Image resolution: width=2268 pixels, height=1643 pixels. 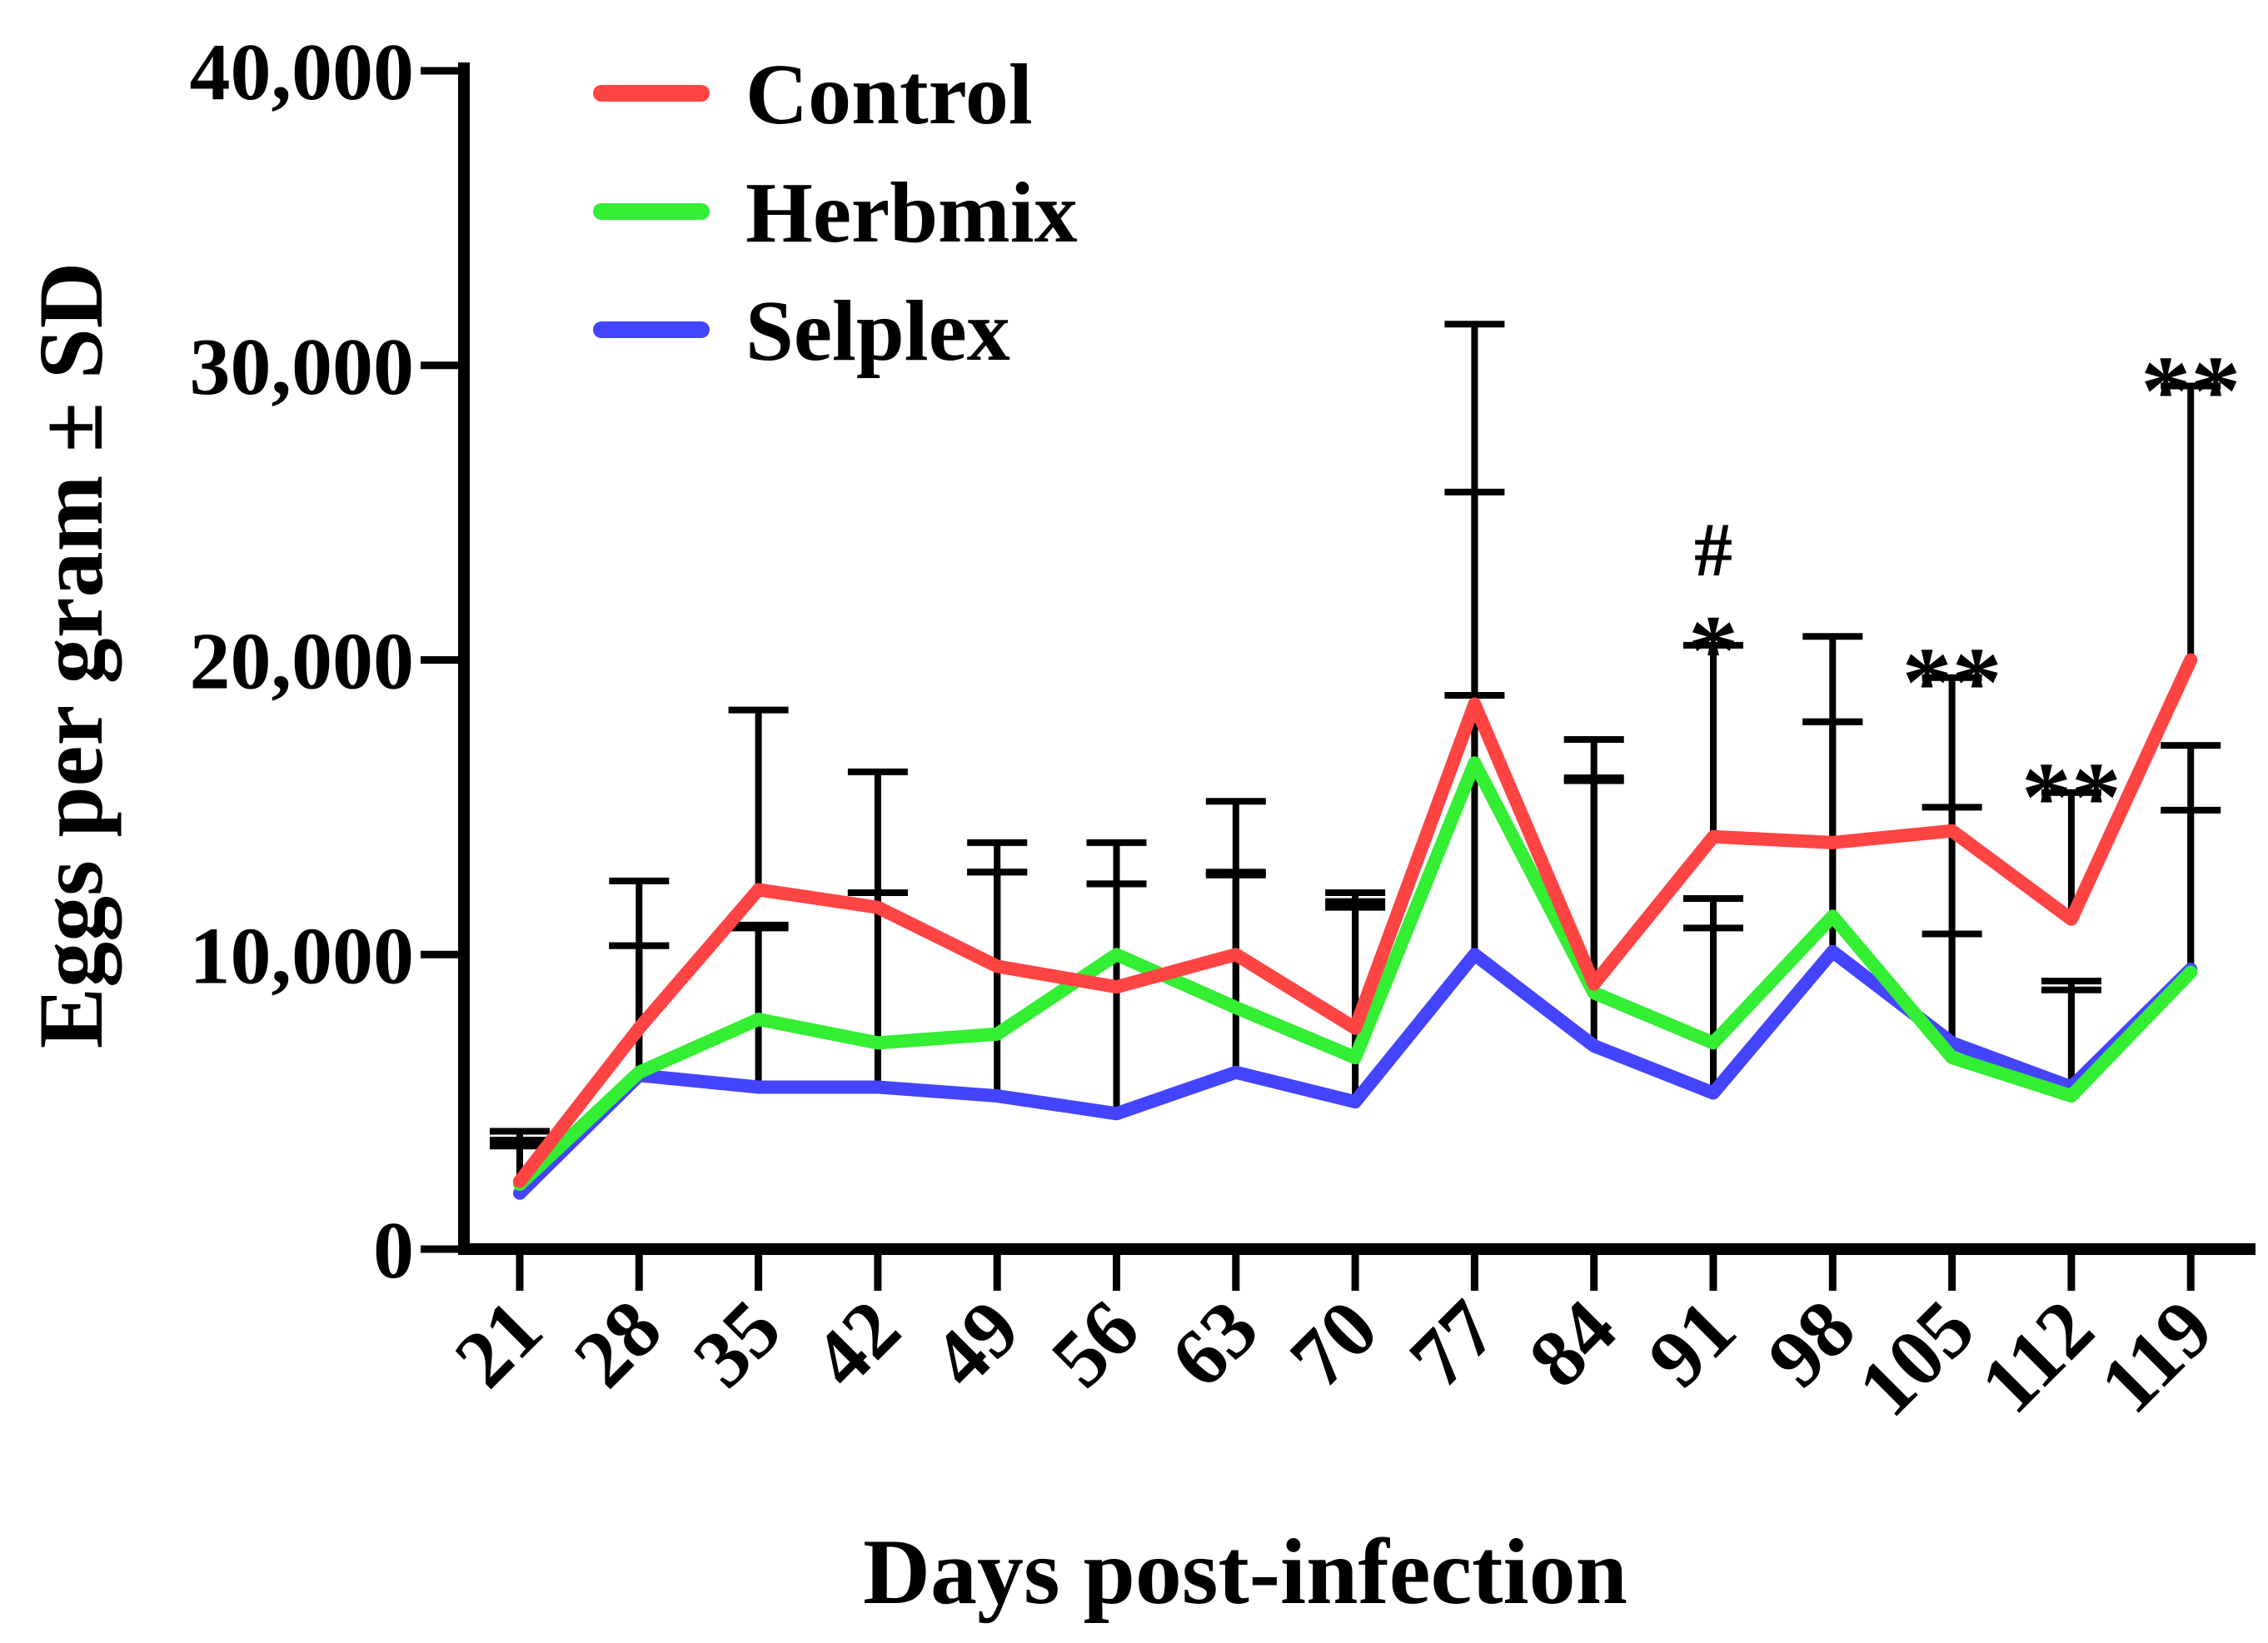 What do you see at coordinates (618, 1344) in the screenshot?
I see `x-tick-label: 28` at bounding box center [618, 1344].